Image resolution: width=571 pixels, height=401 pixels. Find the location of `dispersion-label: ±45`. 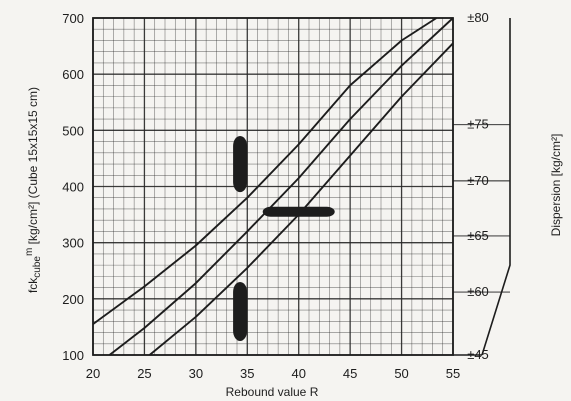

dispersion-label: ±45 is located at coordinates (478, 354).